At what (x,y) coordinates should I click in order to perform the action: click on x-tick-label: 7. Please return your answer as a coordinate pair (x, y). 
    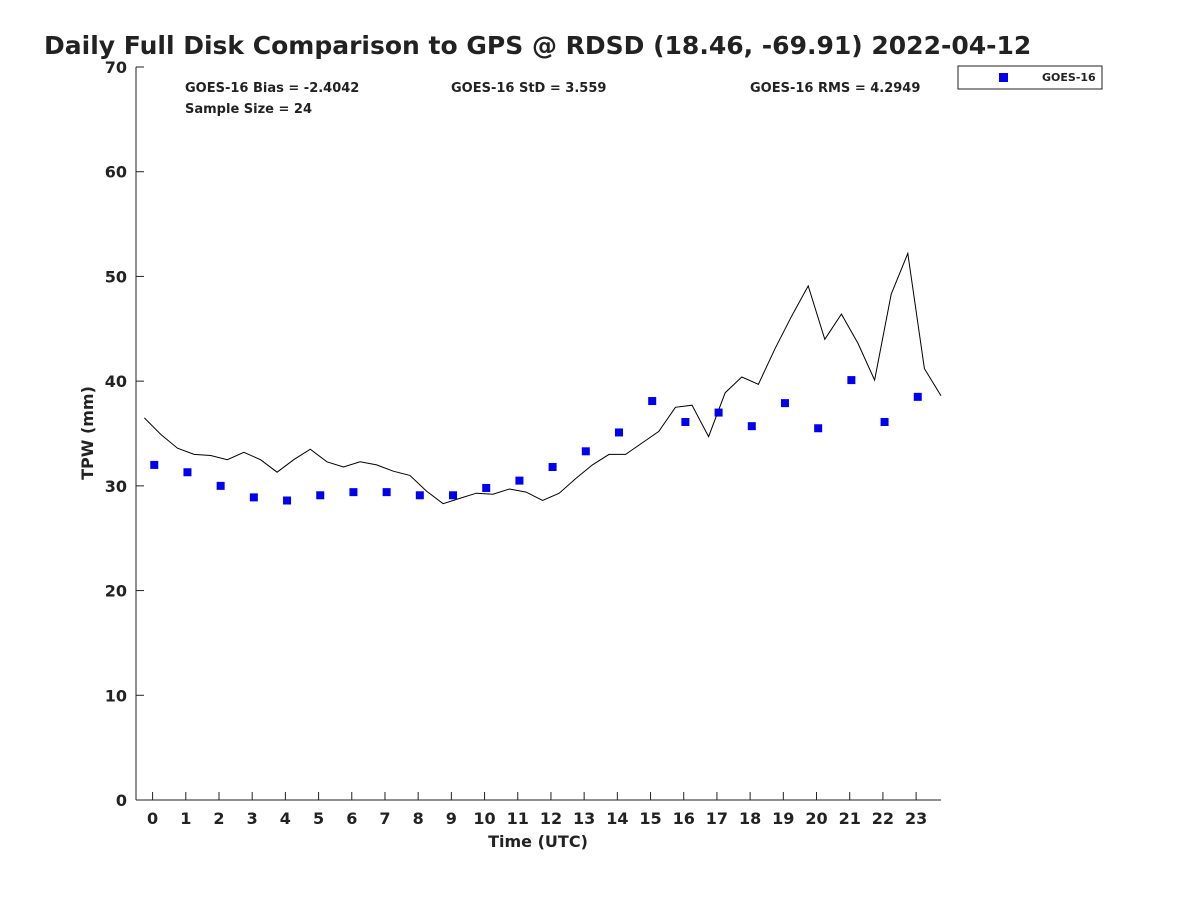
    Looking at the image, I should click on (384, 818).